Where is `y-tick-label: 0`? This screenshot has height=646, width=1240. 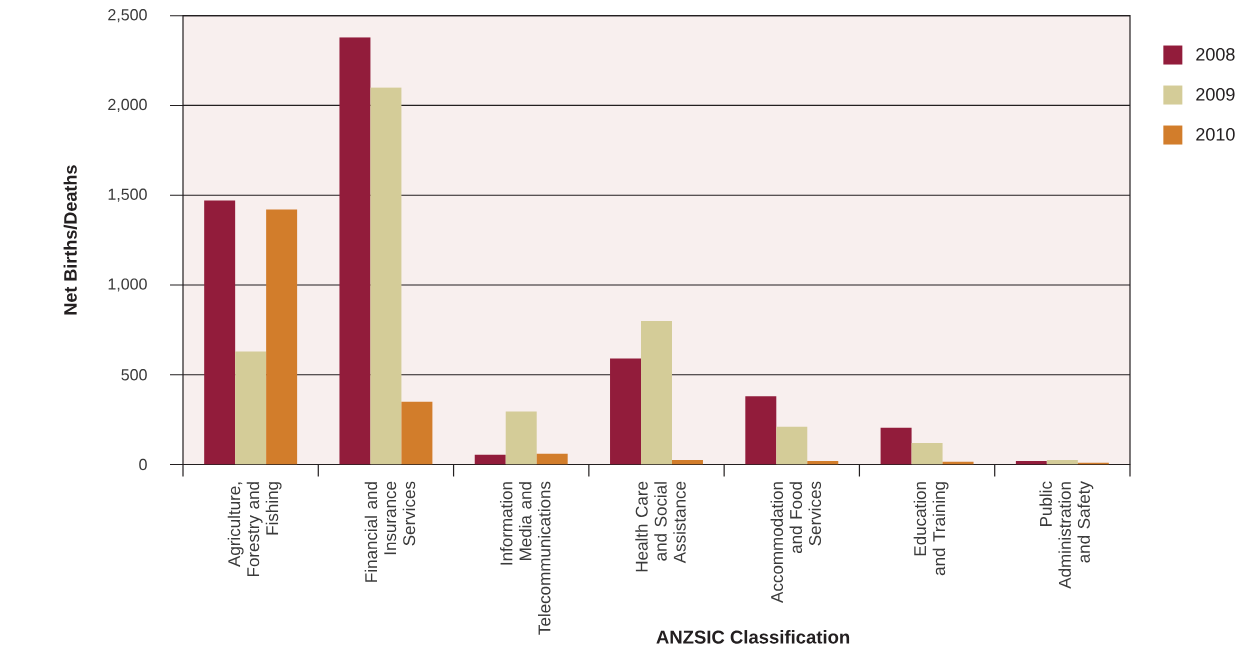
y-tick-label: 0 is located at coordinates (143, 464).